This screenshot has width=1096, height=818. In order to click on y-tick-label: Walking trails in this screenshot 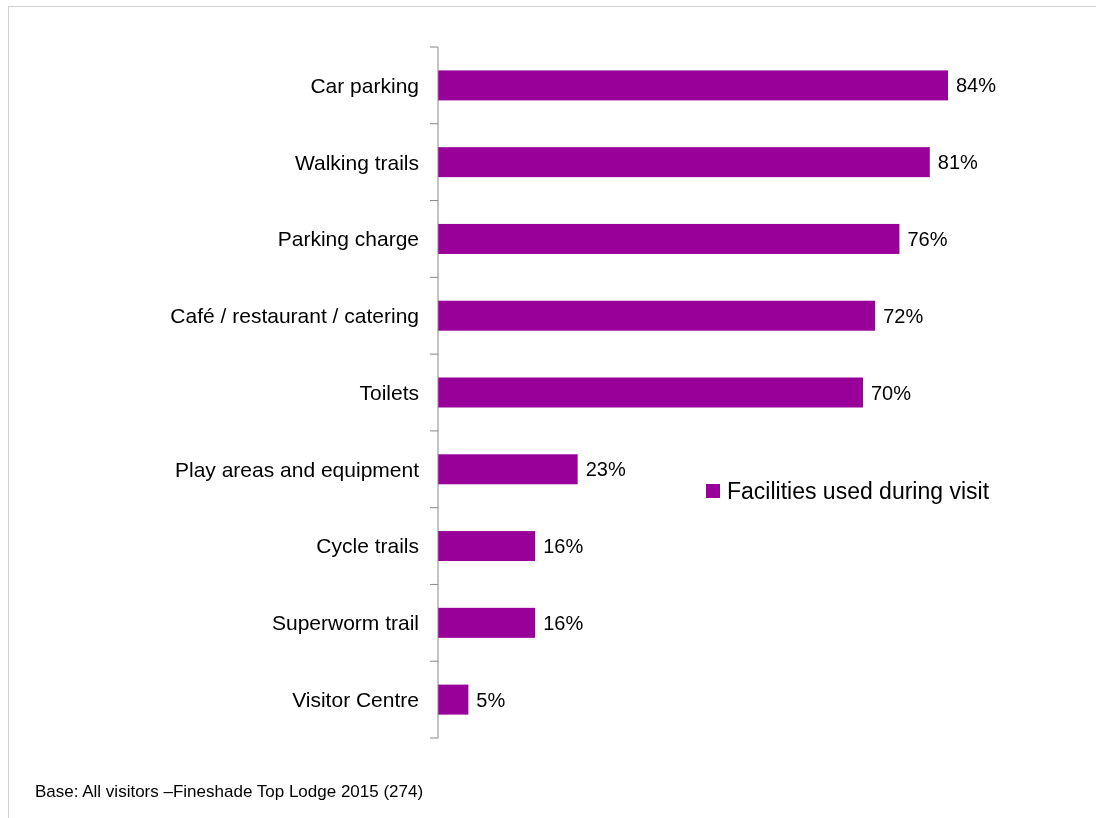, I will do `click(356, 162)`.